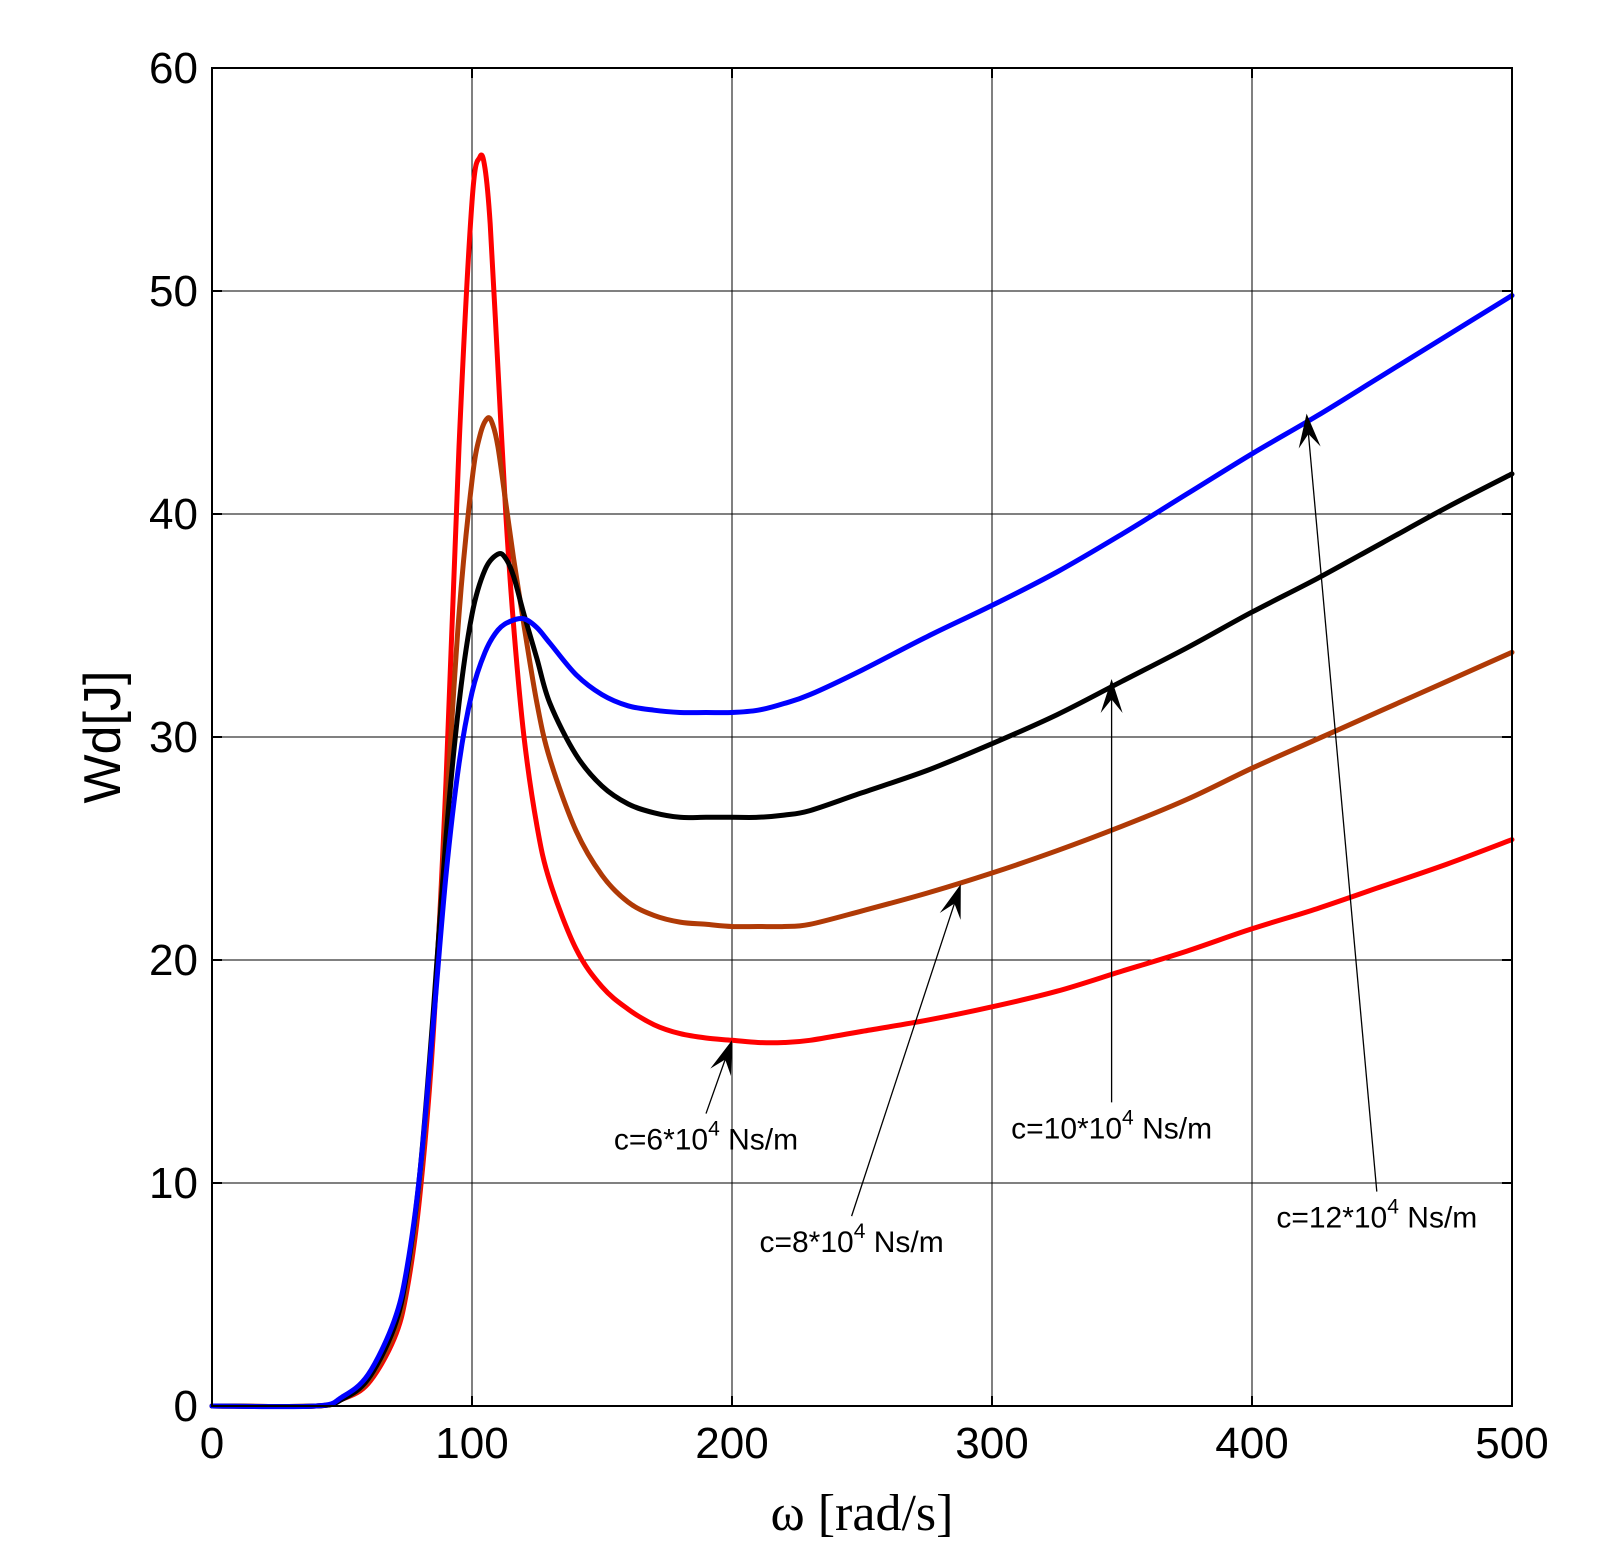  I want to click on x-tick-label: 500, so click(1511, 1443).